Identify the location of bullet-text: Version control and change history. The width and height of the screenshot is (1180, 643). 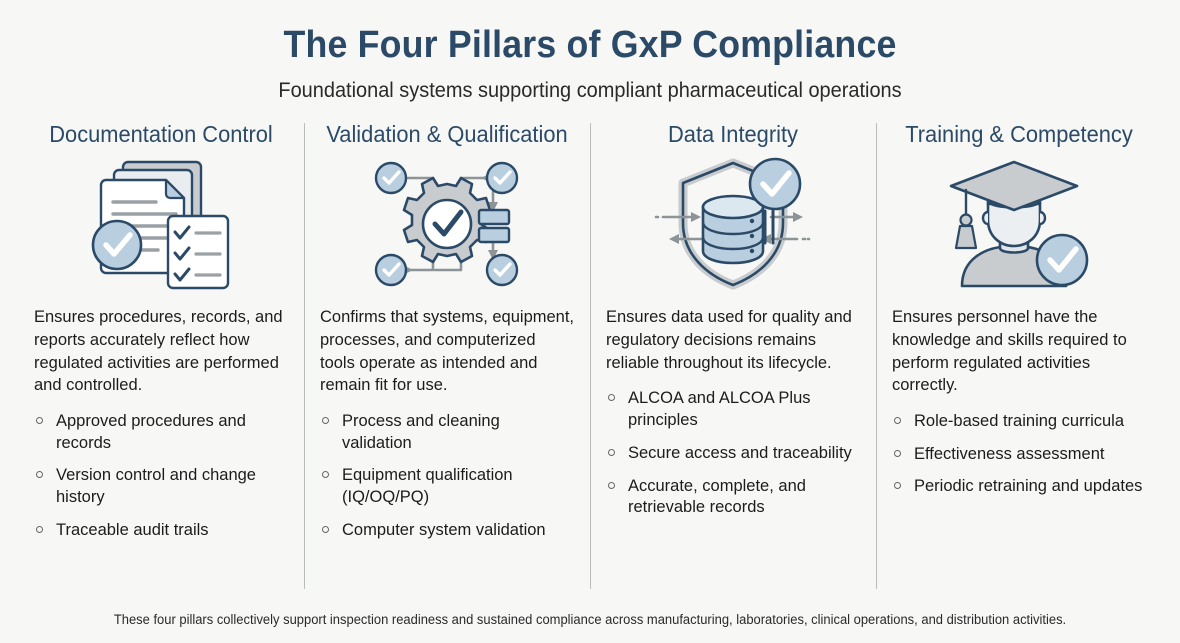
(156, 486).